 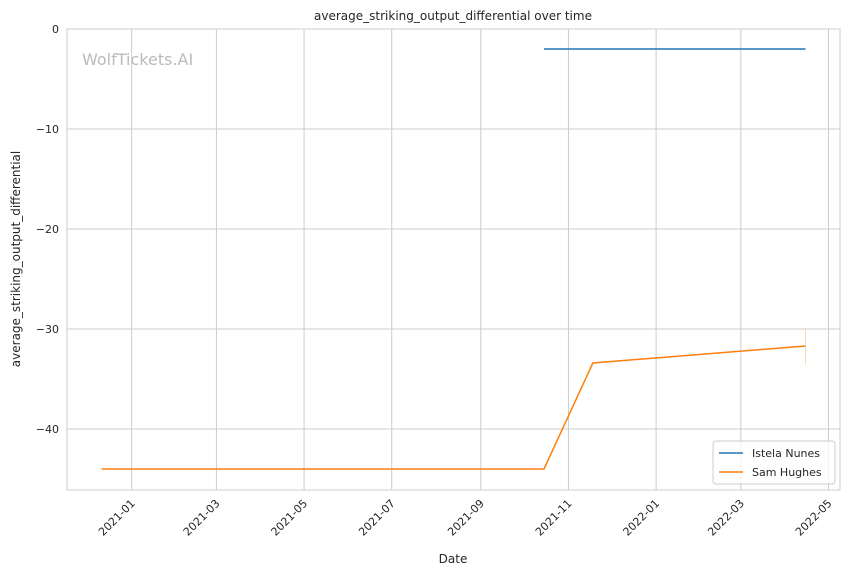 I want to click on y-tick-label: −20, so click(x=47, y=229).